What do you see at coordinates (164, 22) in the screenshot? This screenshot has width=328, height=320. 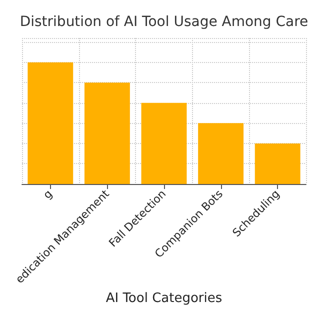 I see `chart-title: Distribution of AI Tool Usage Among Care` at bounding box center [164, 22].